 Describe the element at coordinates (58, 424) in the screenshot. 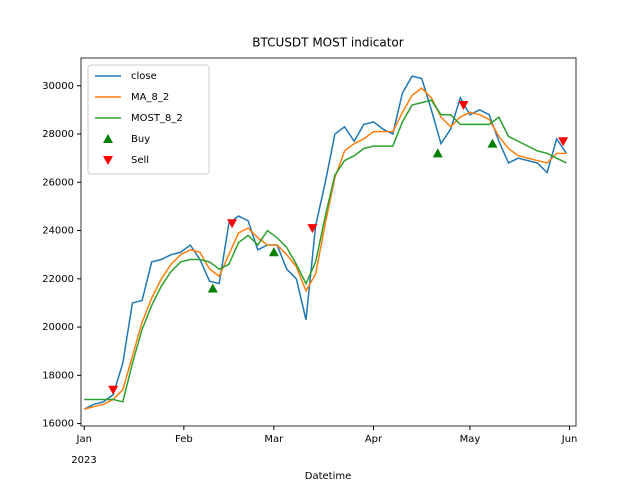

I see `y-tick-label: 16000` at that location.